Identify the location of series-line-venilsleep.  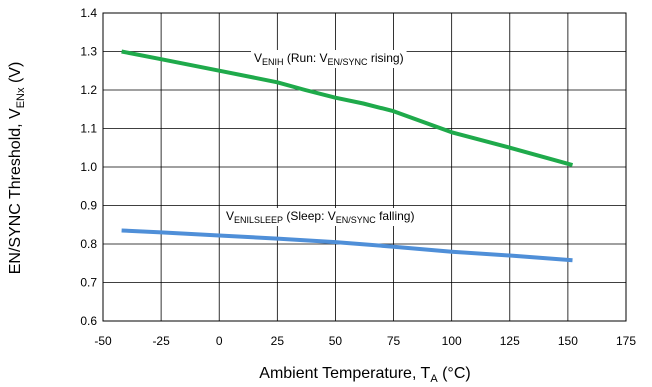
(347, 245).